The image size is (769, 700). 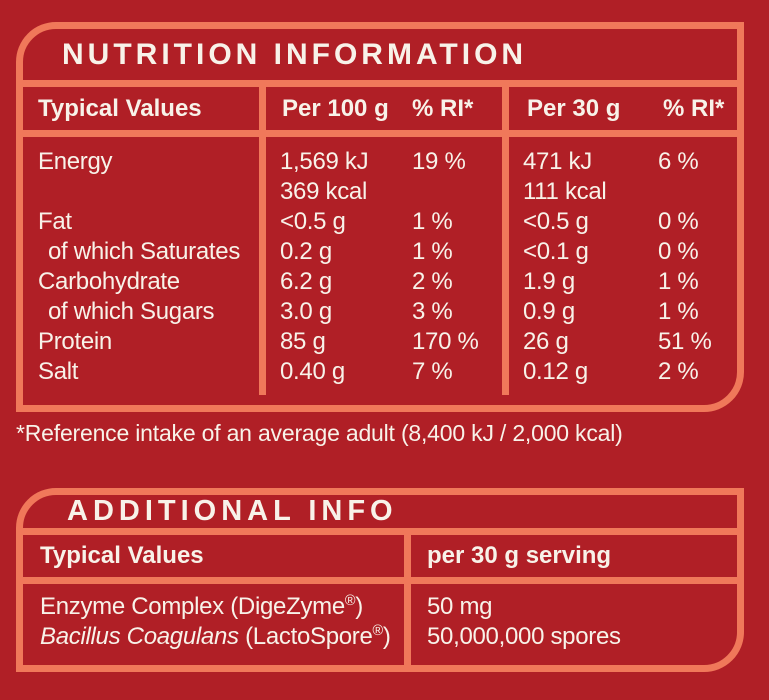 I want to click on ingredient-value: 50,000,000 spores, so click(x=524, y=636).